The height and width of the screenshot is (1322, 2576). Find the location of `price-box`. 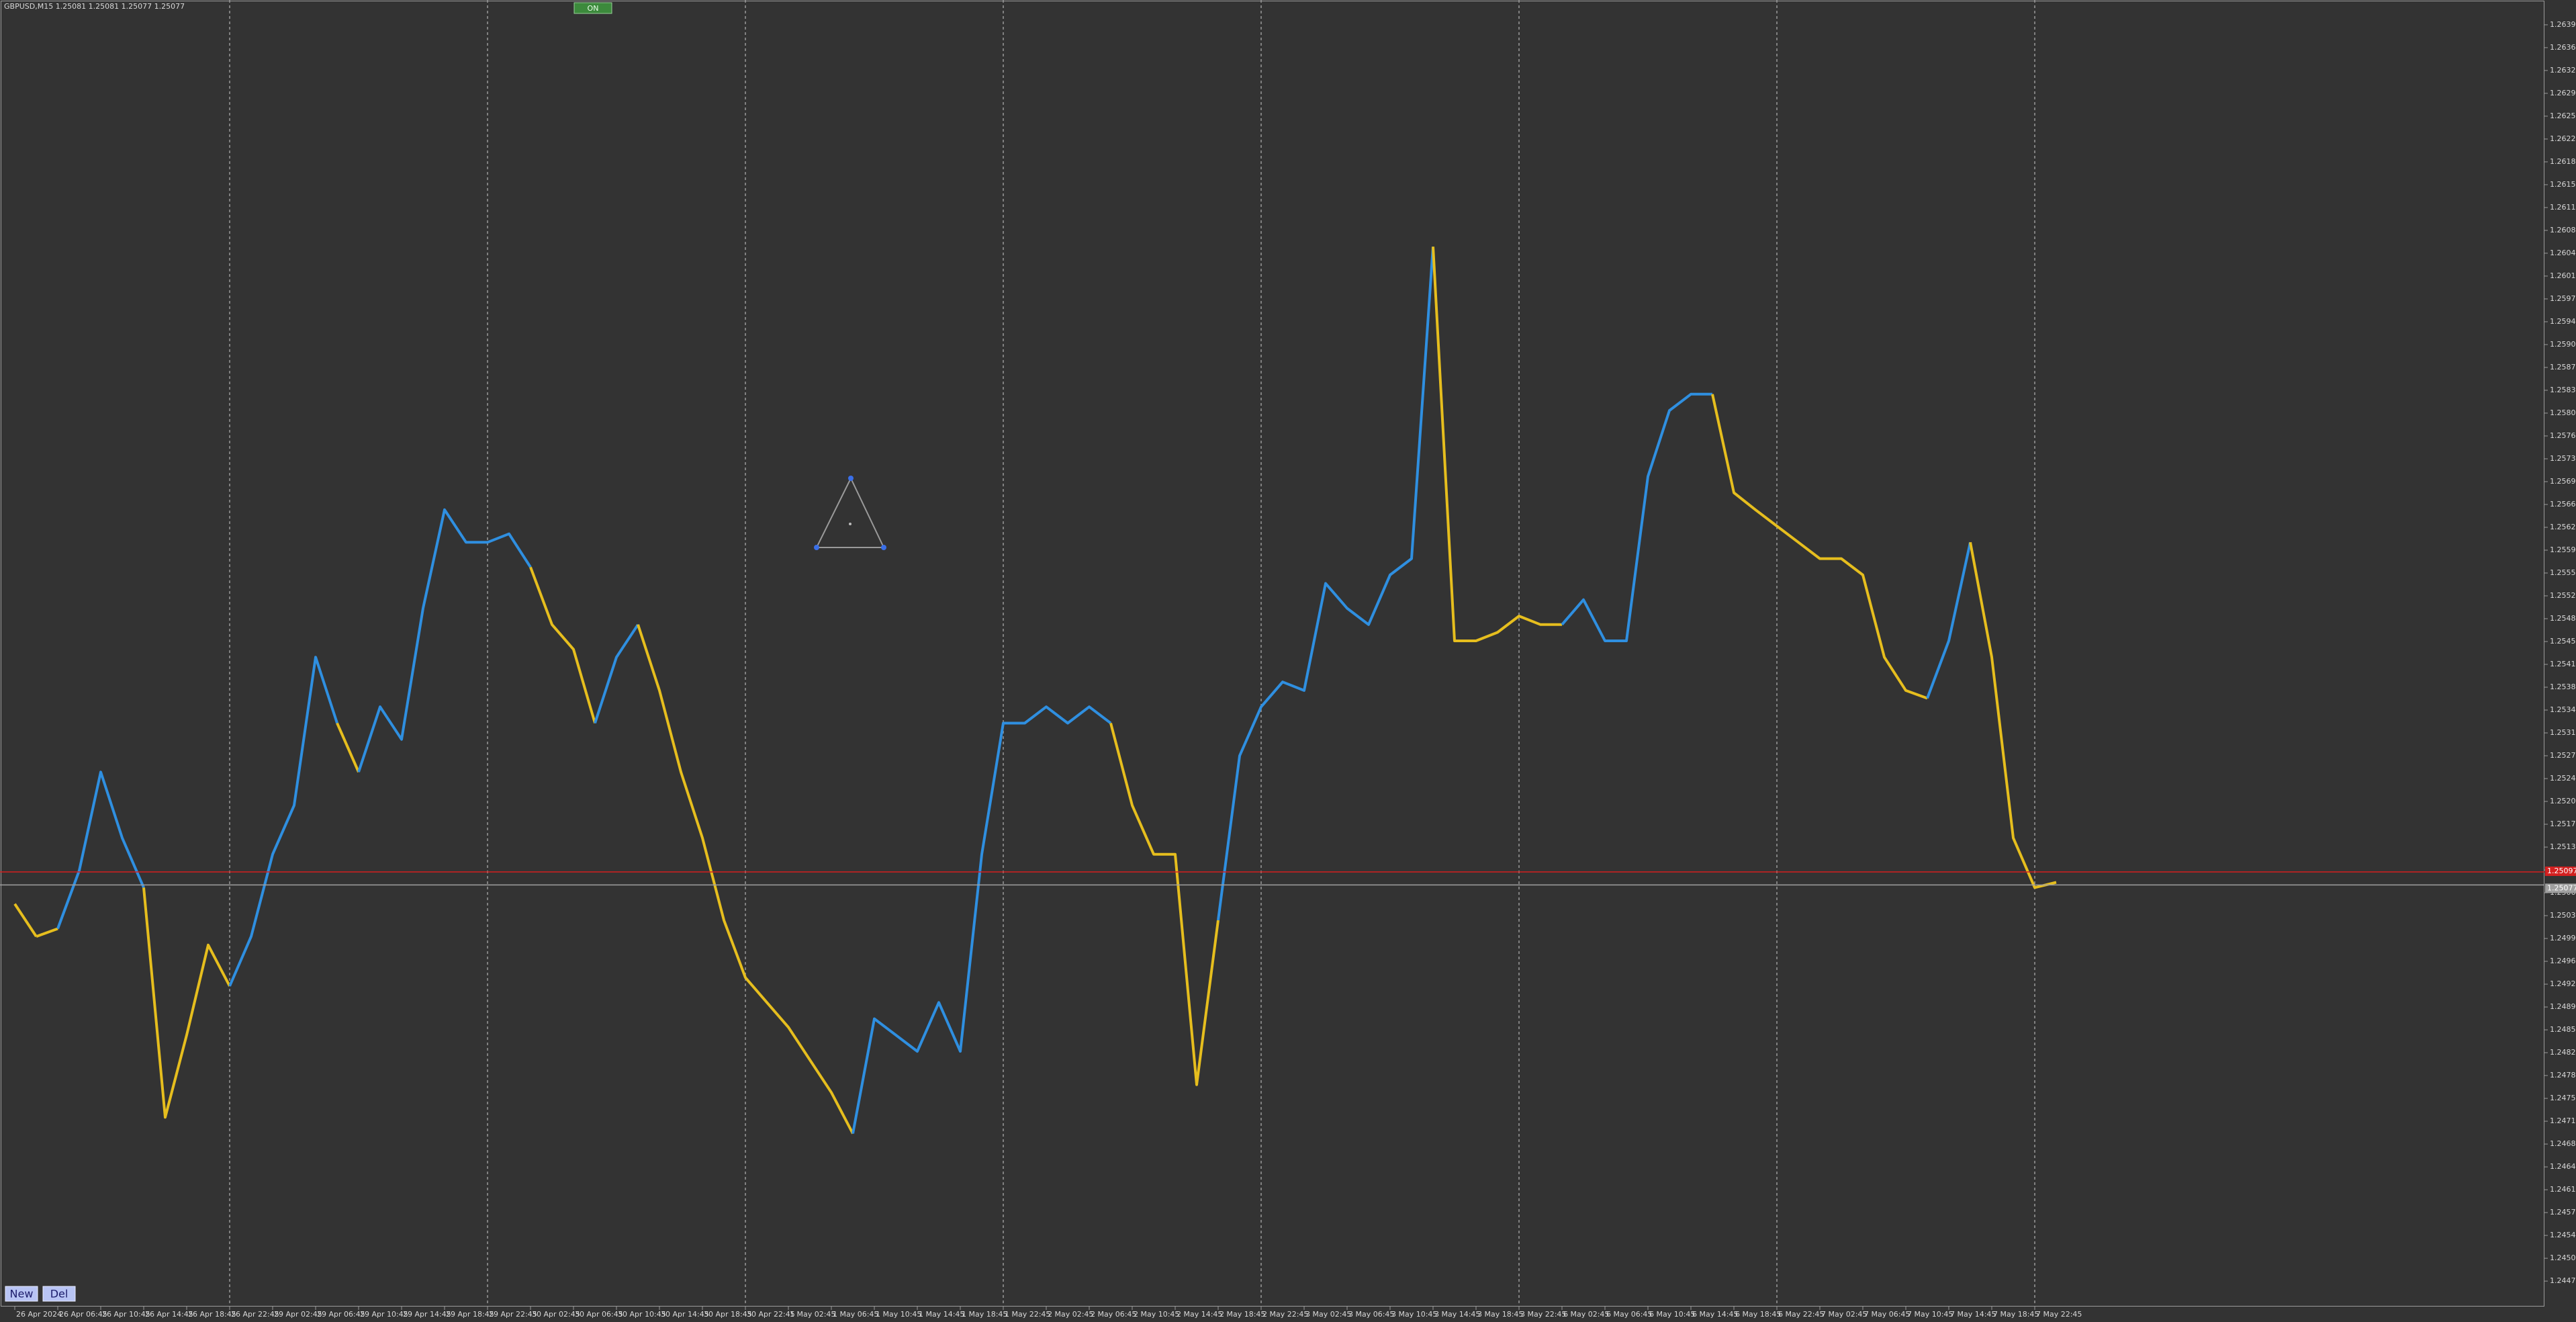

price-box is located at coordinates (2560, 888).